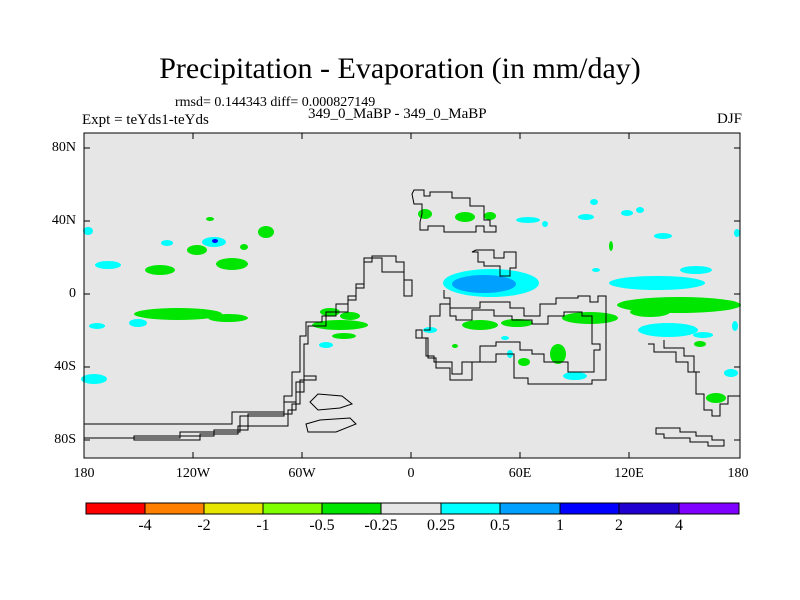 The width and height of the screenshot is (800, 600). Describe the element at coordinates (381, 525) in the screenshot. I see `colorbar-label: -0.25` at that location.